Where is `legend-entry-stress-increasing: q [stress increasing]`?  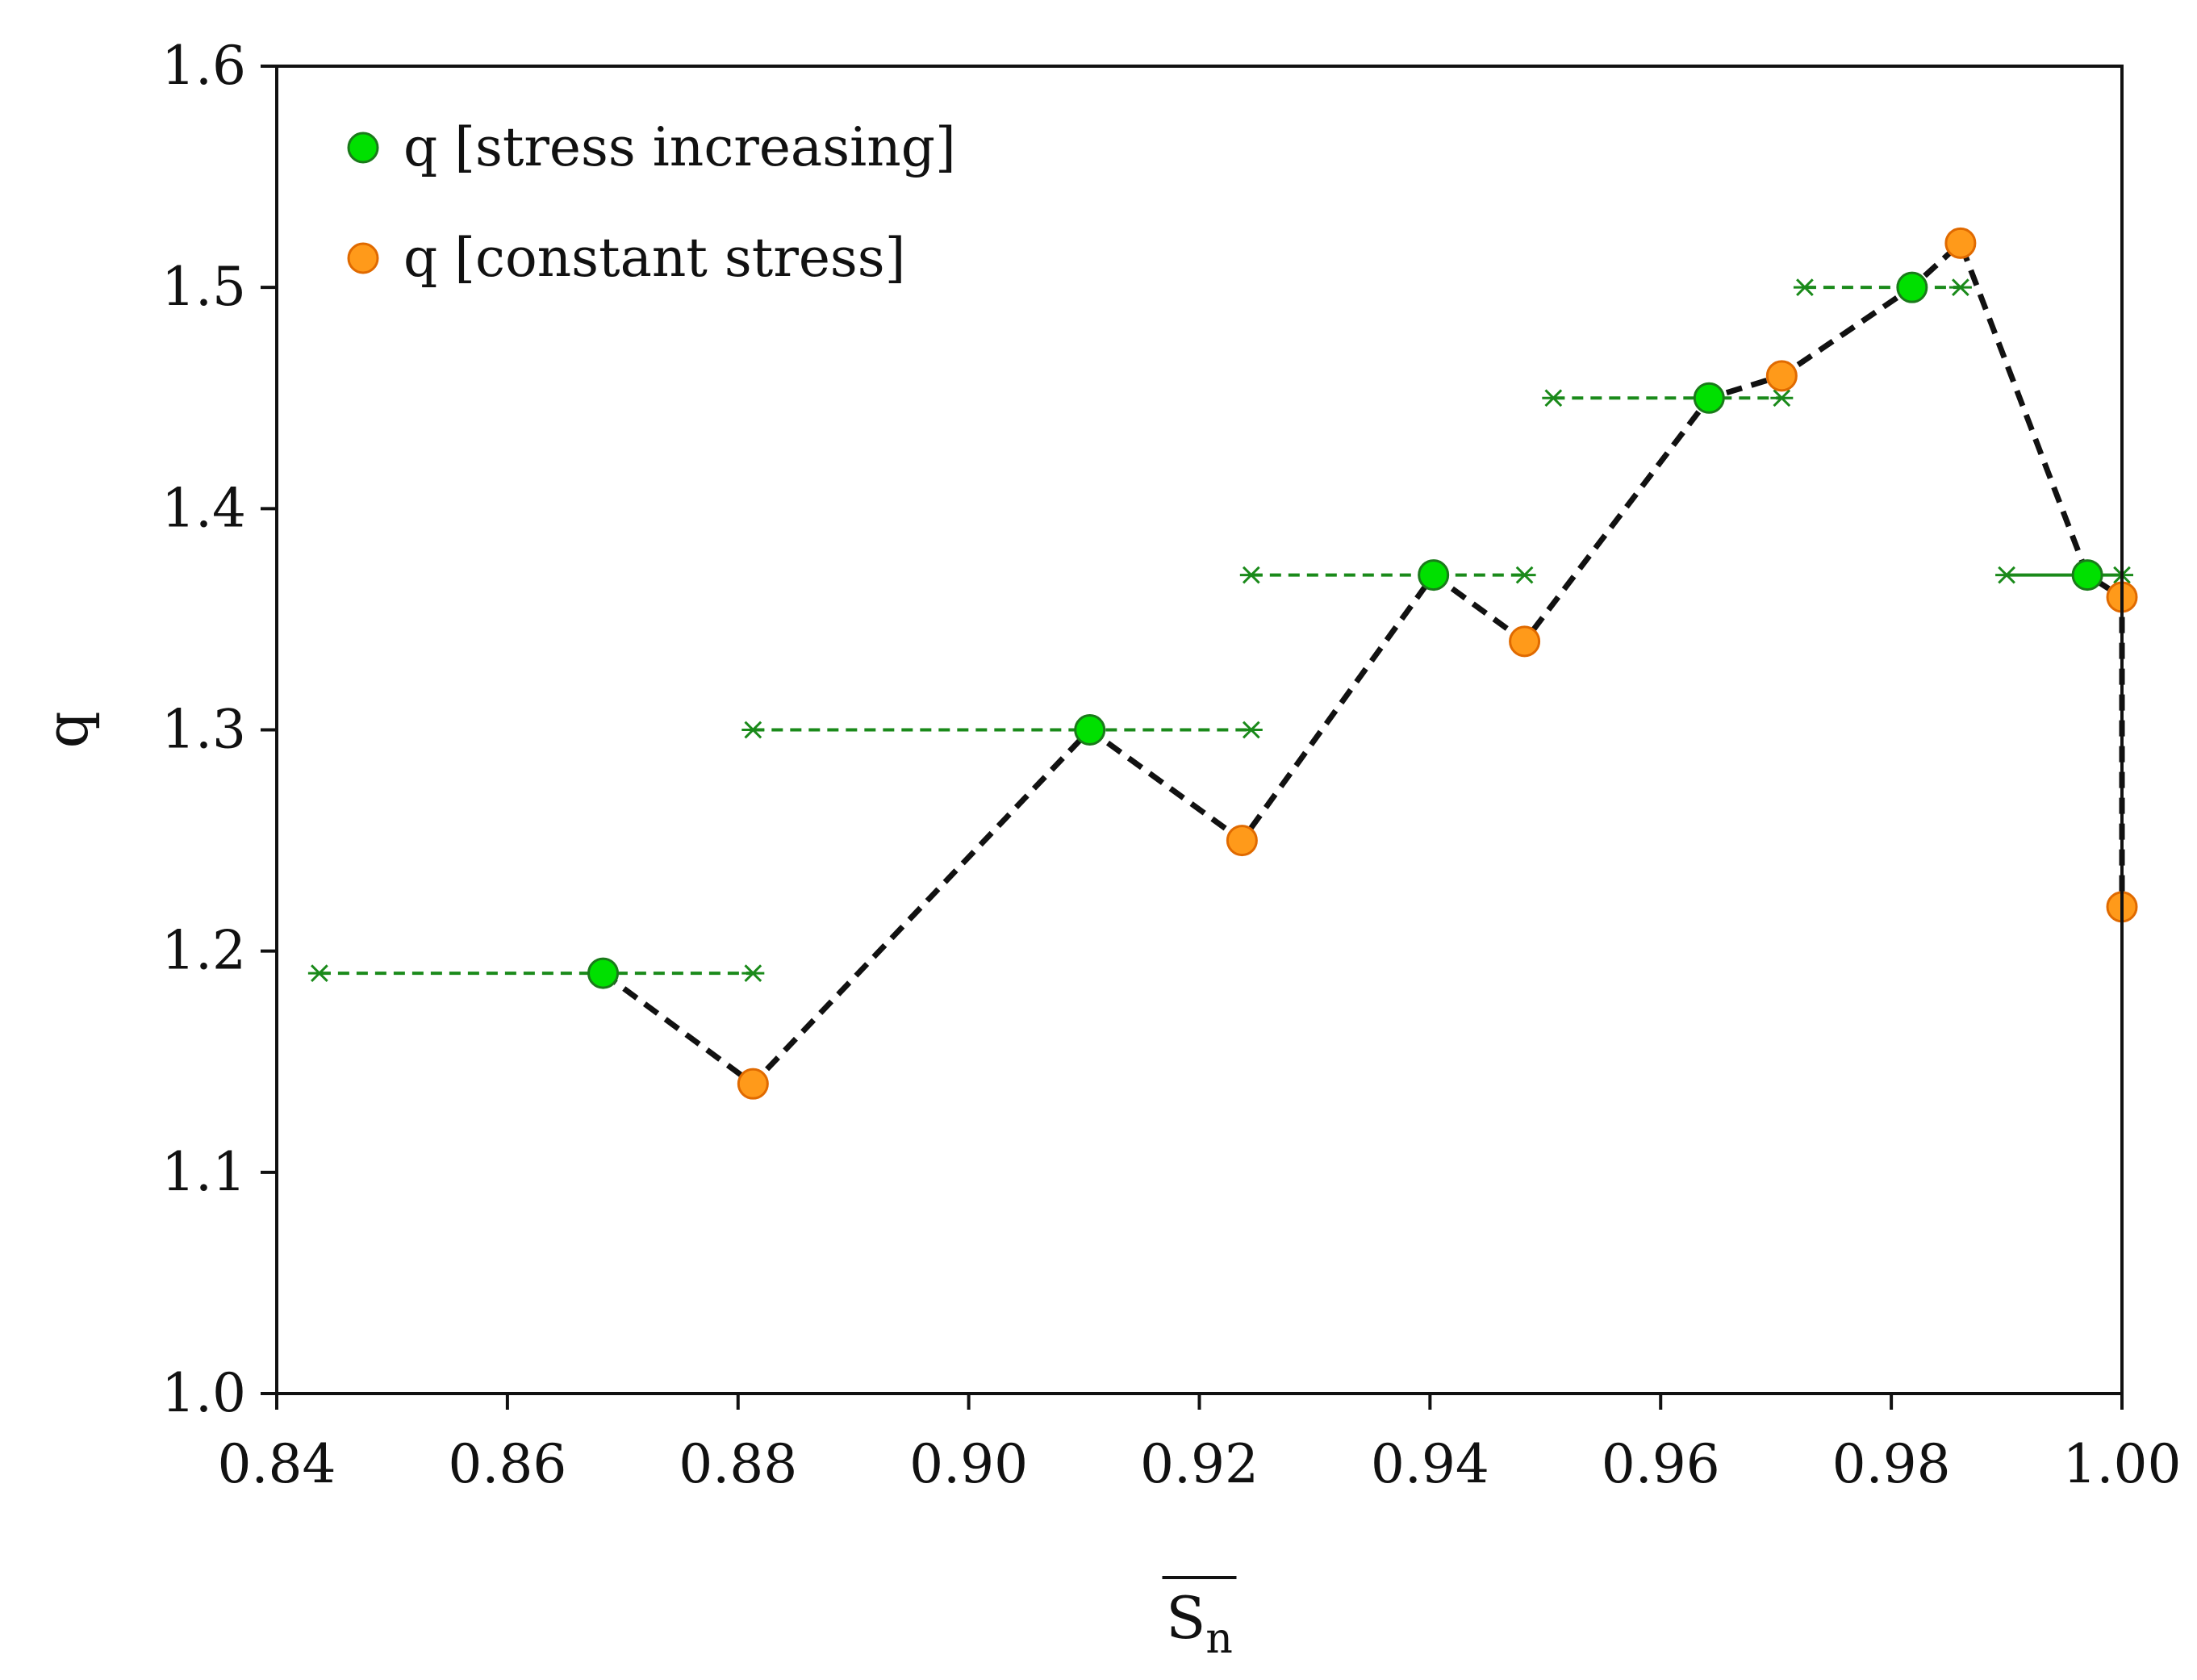
legend-entry-stress-increasing: q [stress increasing] is located at coordinates (651, 147).